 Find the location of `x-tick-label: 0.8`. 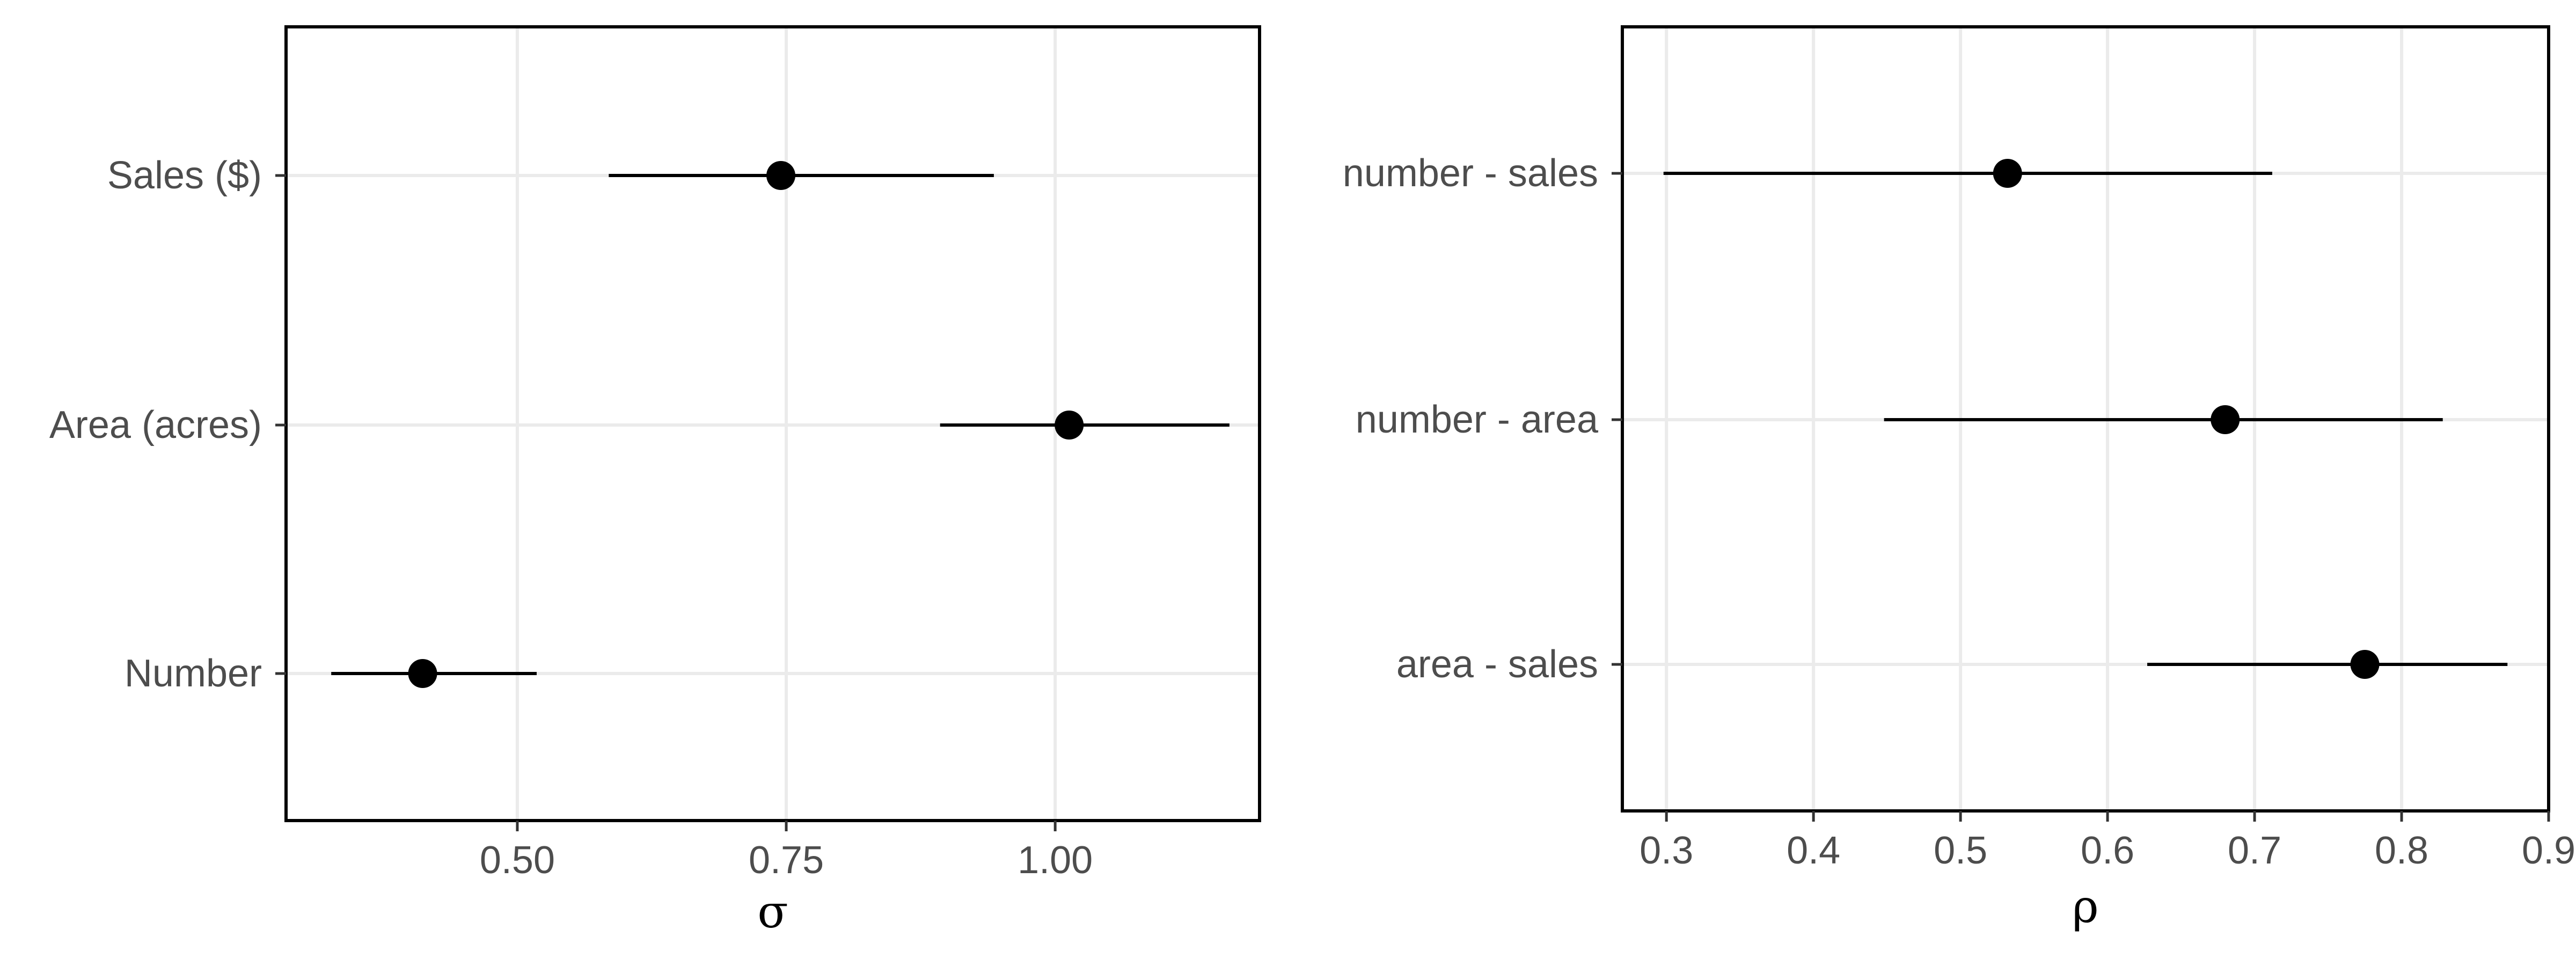

x-tick-label: 0.8 is located at coordinates (2401, 850).